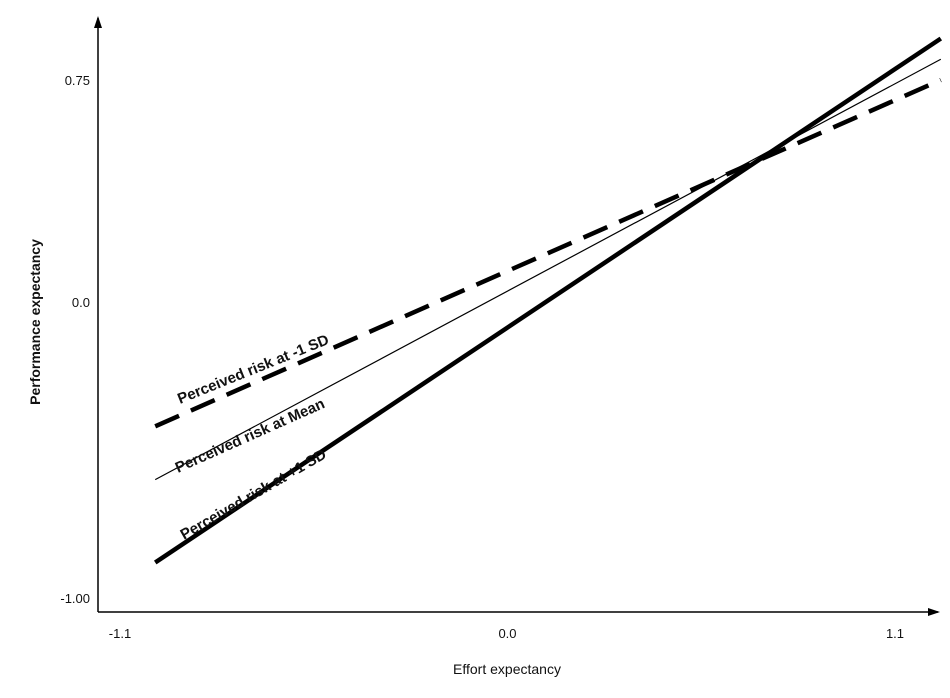 Image resolution: width=950 pixels, height=698 pixels. Describe the element at coordinates (98, 22) in the screenshot. I see `y-axis-arrow` at that location.